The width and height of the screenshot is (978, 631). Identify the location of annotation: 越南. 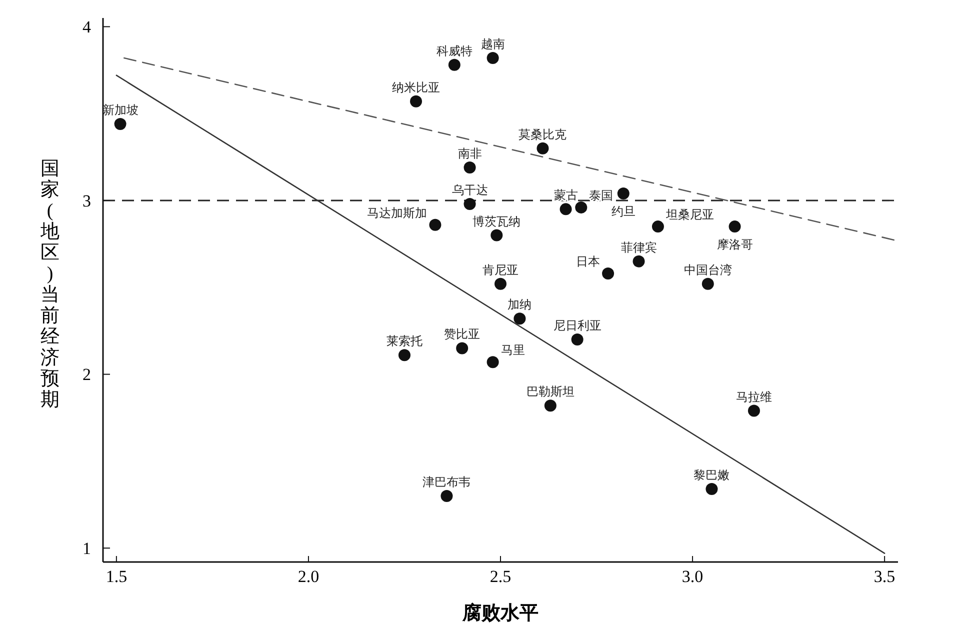
(492, 43).